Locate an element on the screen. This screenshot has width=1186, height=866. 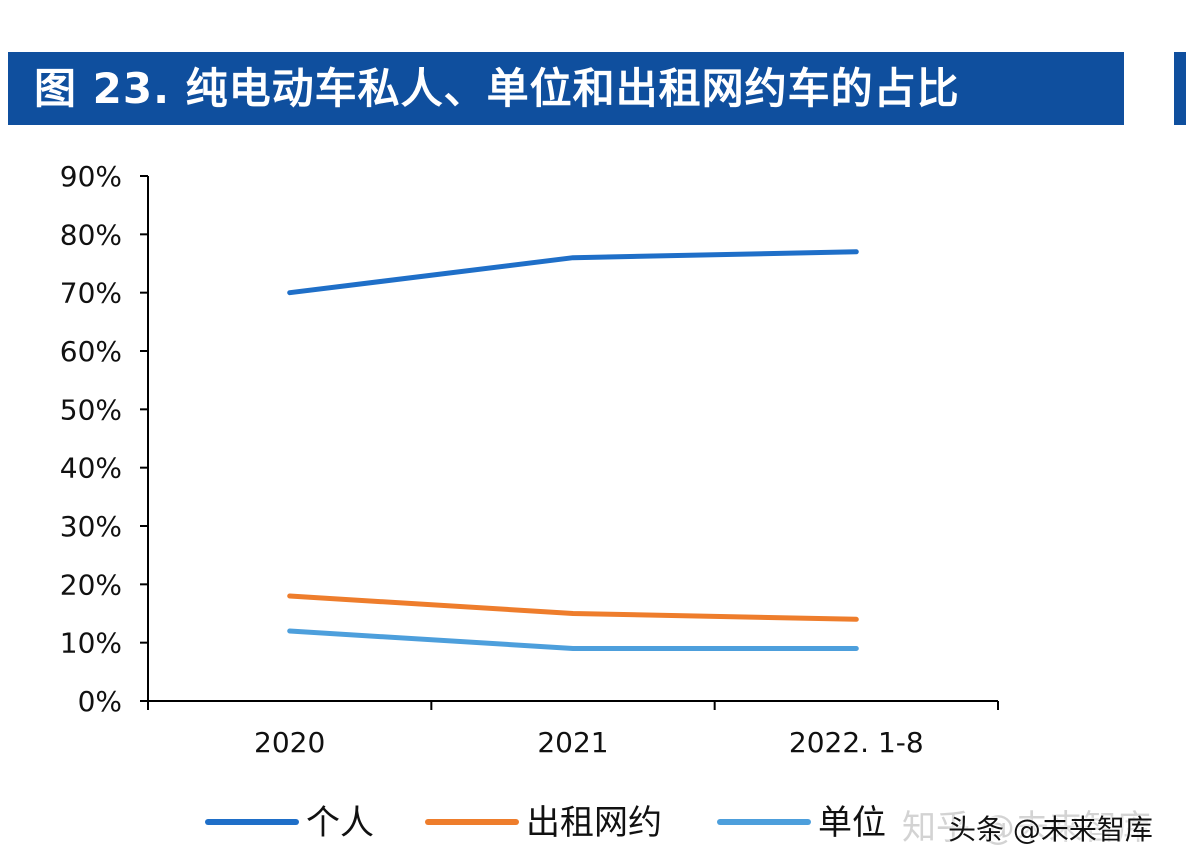
legend-label: 个人 is located at coordinates (340, 823).